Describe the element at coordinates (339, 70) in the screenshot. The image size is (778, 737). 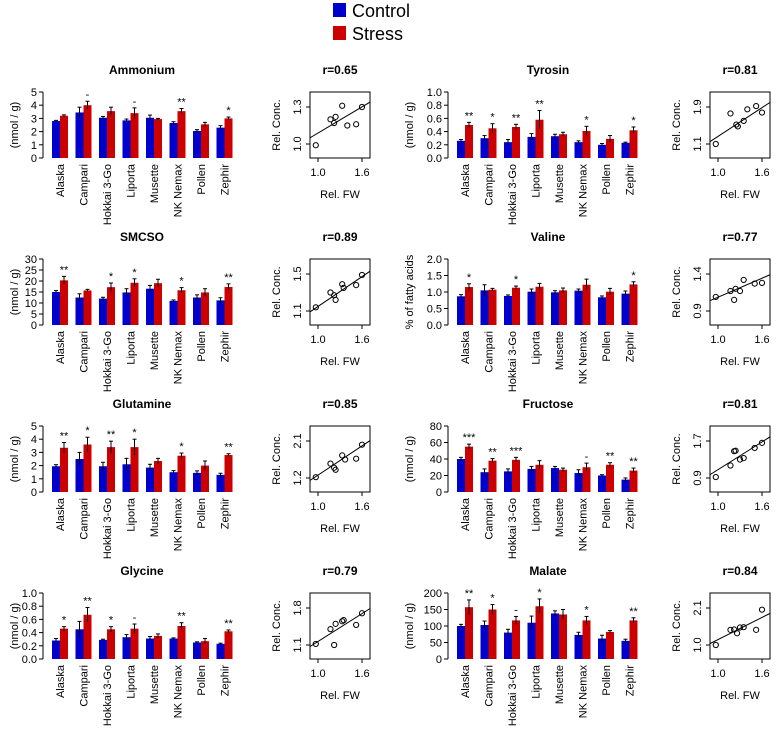
I see `scatter-title: r=0.65` at that location.